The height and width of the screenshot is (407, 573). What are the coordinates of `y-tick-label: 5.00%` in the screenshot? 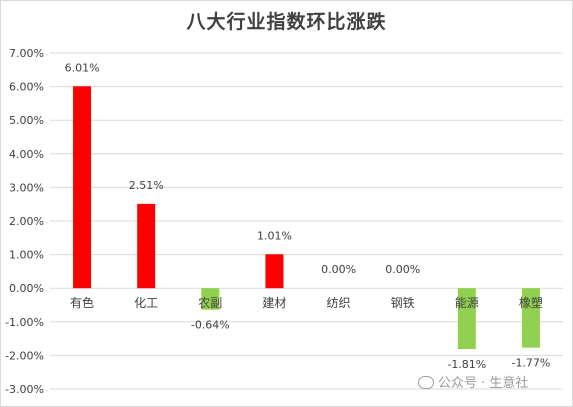 It's located at (26, 120).